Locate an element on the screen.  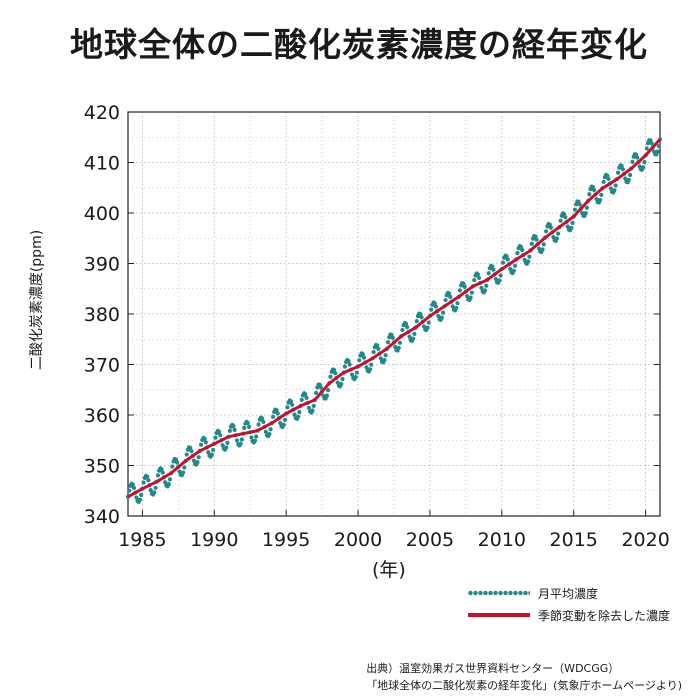
y-axis-label: 二酸化炭素濃度(ppm) is located at coordinates (37, 300).